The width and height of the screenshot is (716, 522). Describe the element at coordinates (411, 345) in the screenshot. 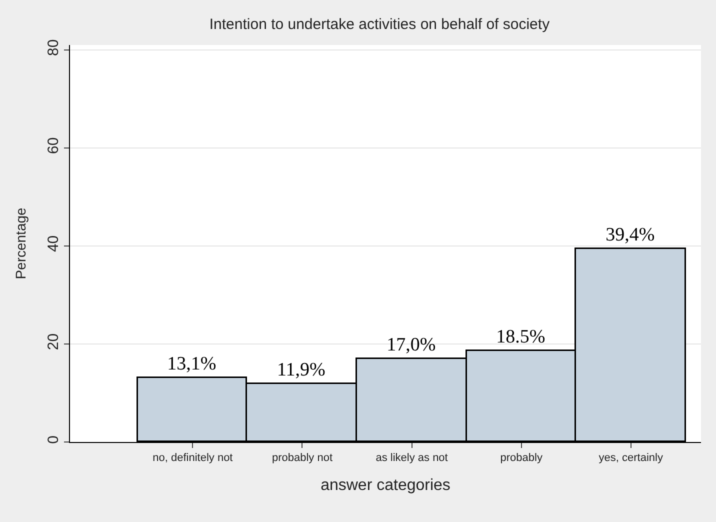

I see `data-label: 17,0%` at that location.